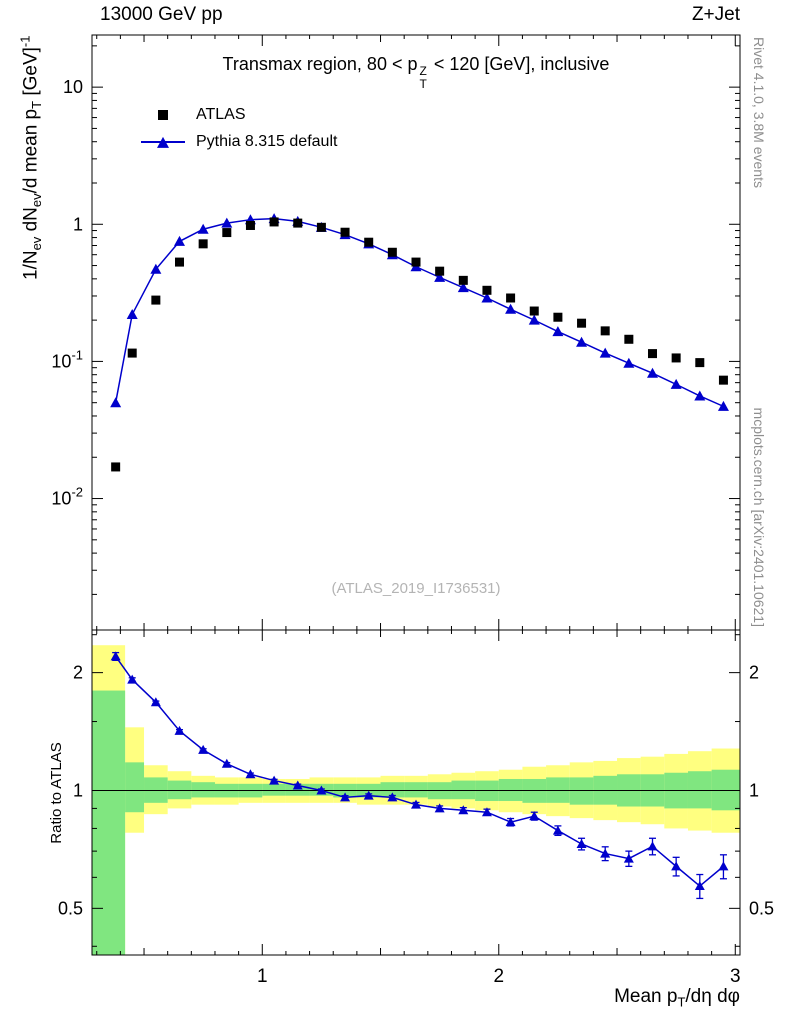  Describe the element at coordinates (735, 976) in the screenshot. I see `x-tick-label: 3` at that location.